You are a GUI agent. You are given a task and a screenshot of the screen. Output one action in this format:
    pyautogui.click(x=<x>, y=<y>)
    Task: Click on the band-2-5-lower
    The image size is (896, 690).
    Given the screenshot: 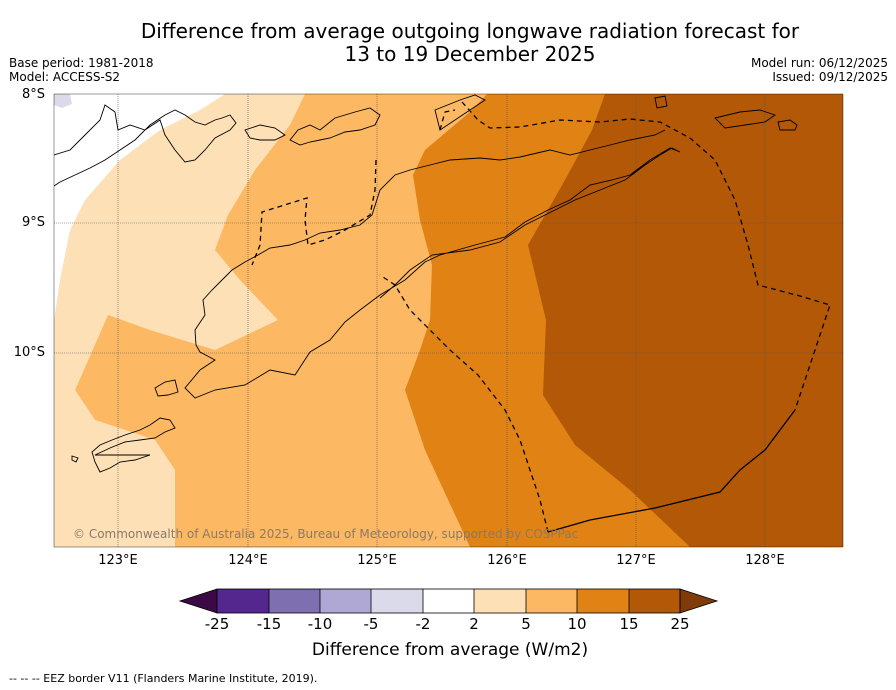 What is the action you would take?
    pyautogui.click(x=114, y=388)
    